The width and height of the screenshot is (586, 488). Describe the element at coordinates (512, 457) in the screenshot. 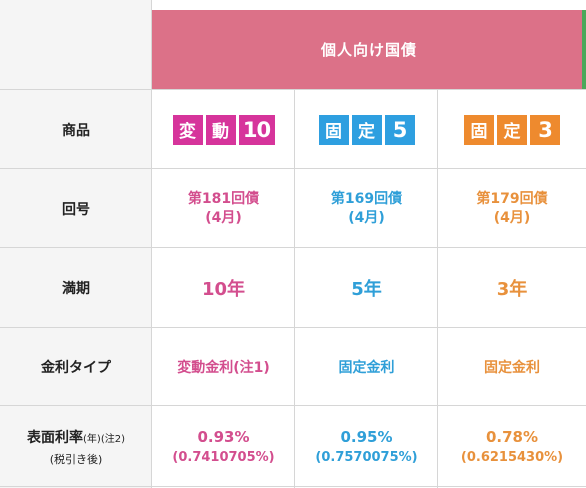

I see `after-tax-rate-value: (0.6215430%)` at that location.